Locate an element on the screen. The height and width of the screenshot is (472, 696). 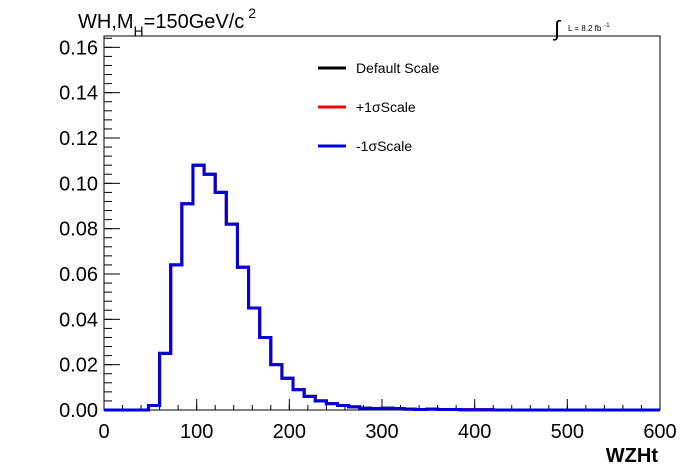
x-tick-label: 100 is located at coordinates (196, 432).